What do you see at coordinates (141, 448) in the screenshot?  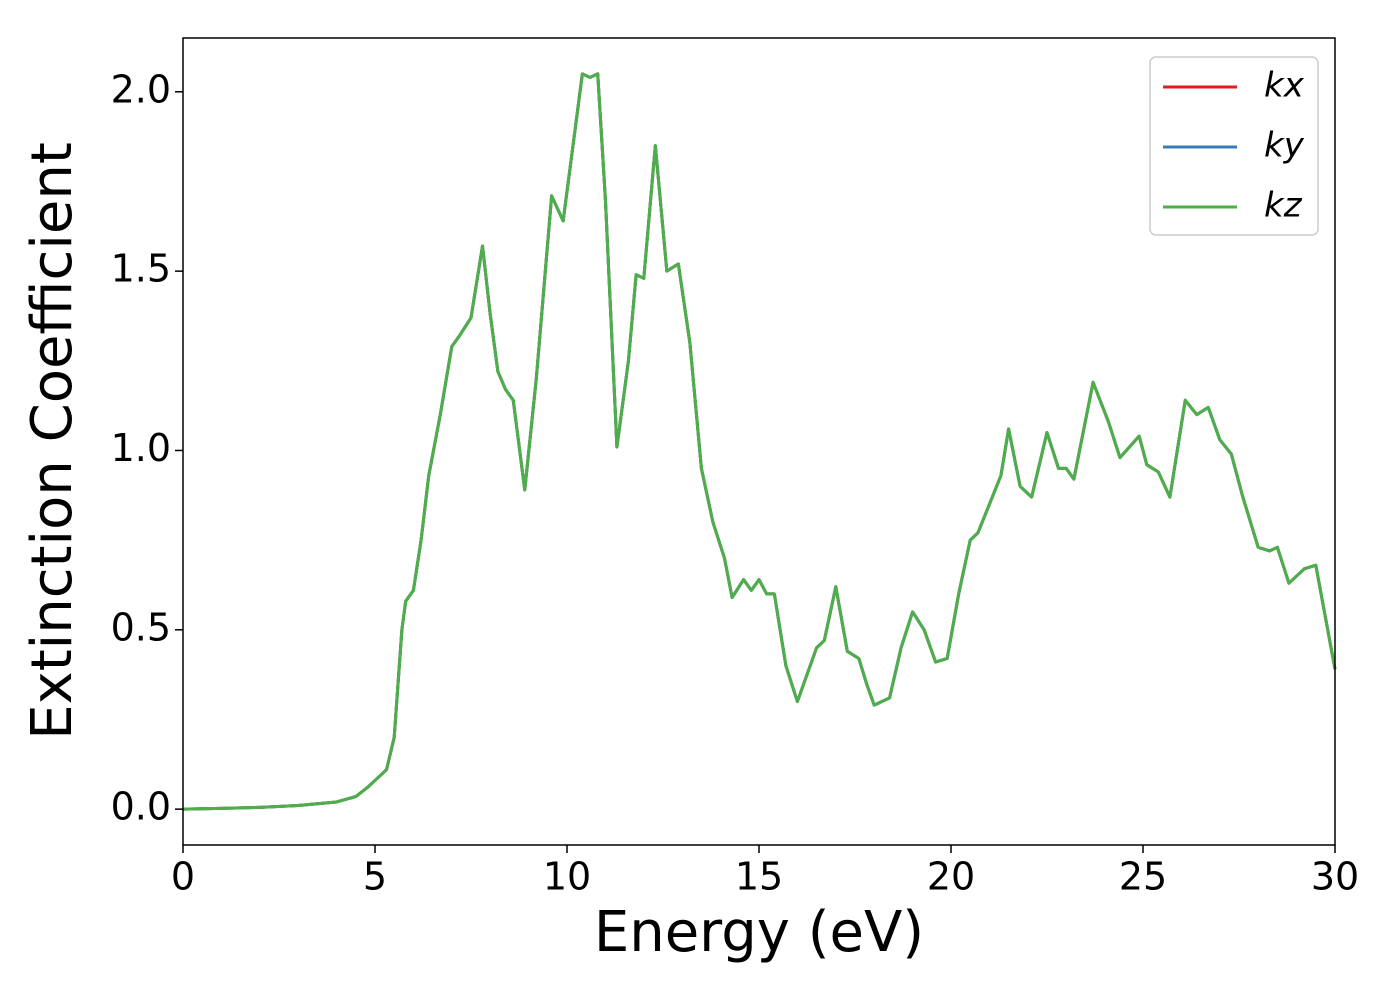 I see `y-tick-label: 1.0` at bounding box center [141, 448].